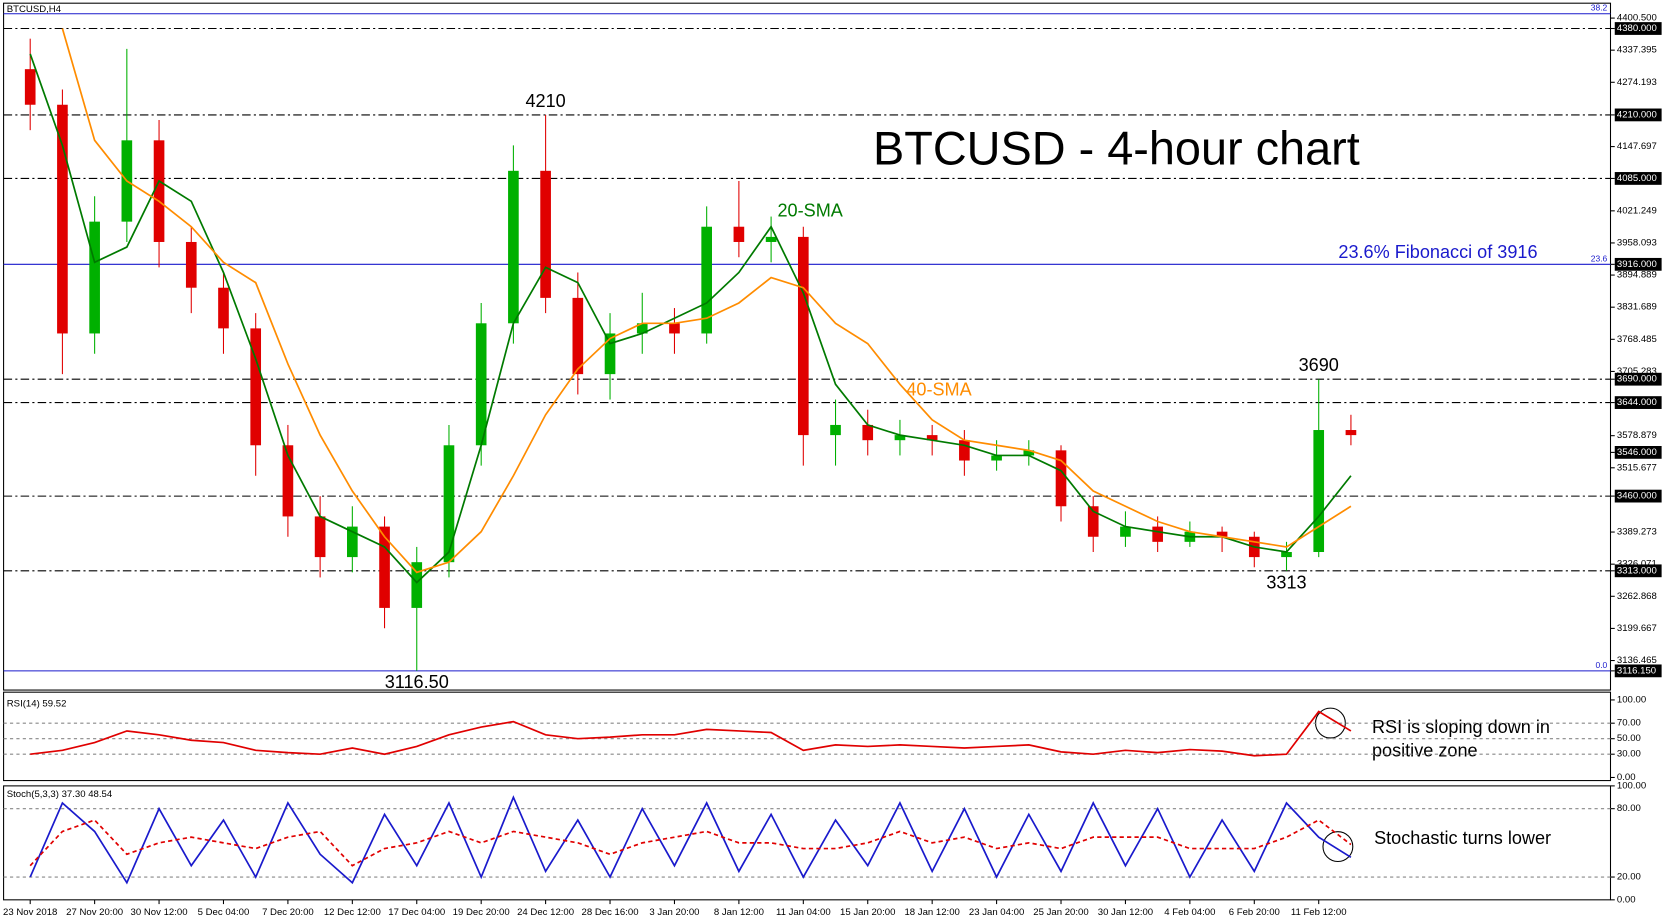 The image size is (1662, 919). I want to click on y-tick-label: 4380.000, so click(1637, 28).